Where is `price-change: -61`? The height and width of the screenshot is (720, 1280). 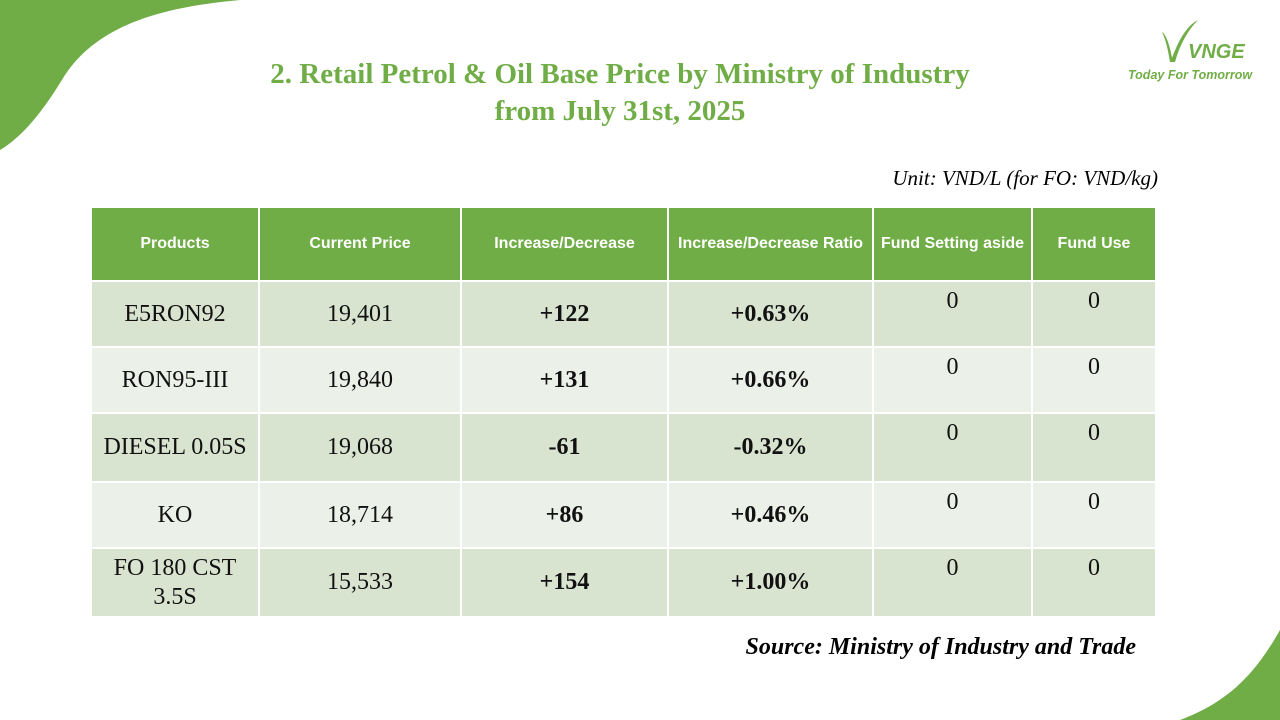 price-change: -61 is located at coordinates (564, 447).